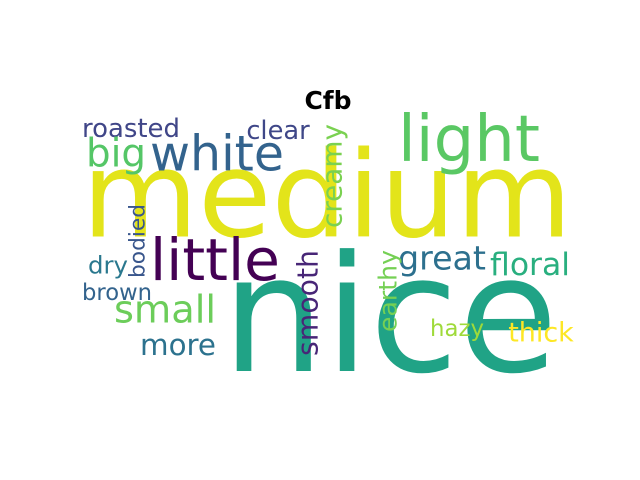 This screenshot has height=480, width=640. Describe the element at coordinates (327, 100) in the screenshot. I see `figure-title: Cfb` at that location.